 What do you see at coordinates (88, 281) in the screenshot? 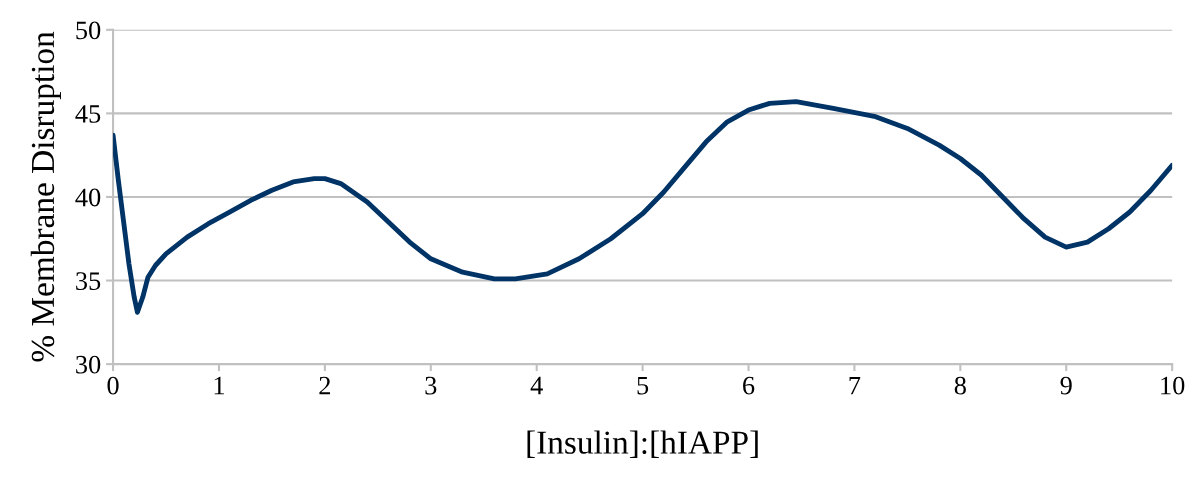
I see `y-tick-label: 35` at bounding box center [88, 281].